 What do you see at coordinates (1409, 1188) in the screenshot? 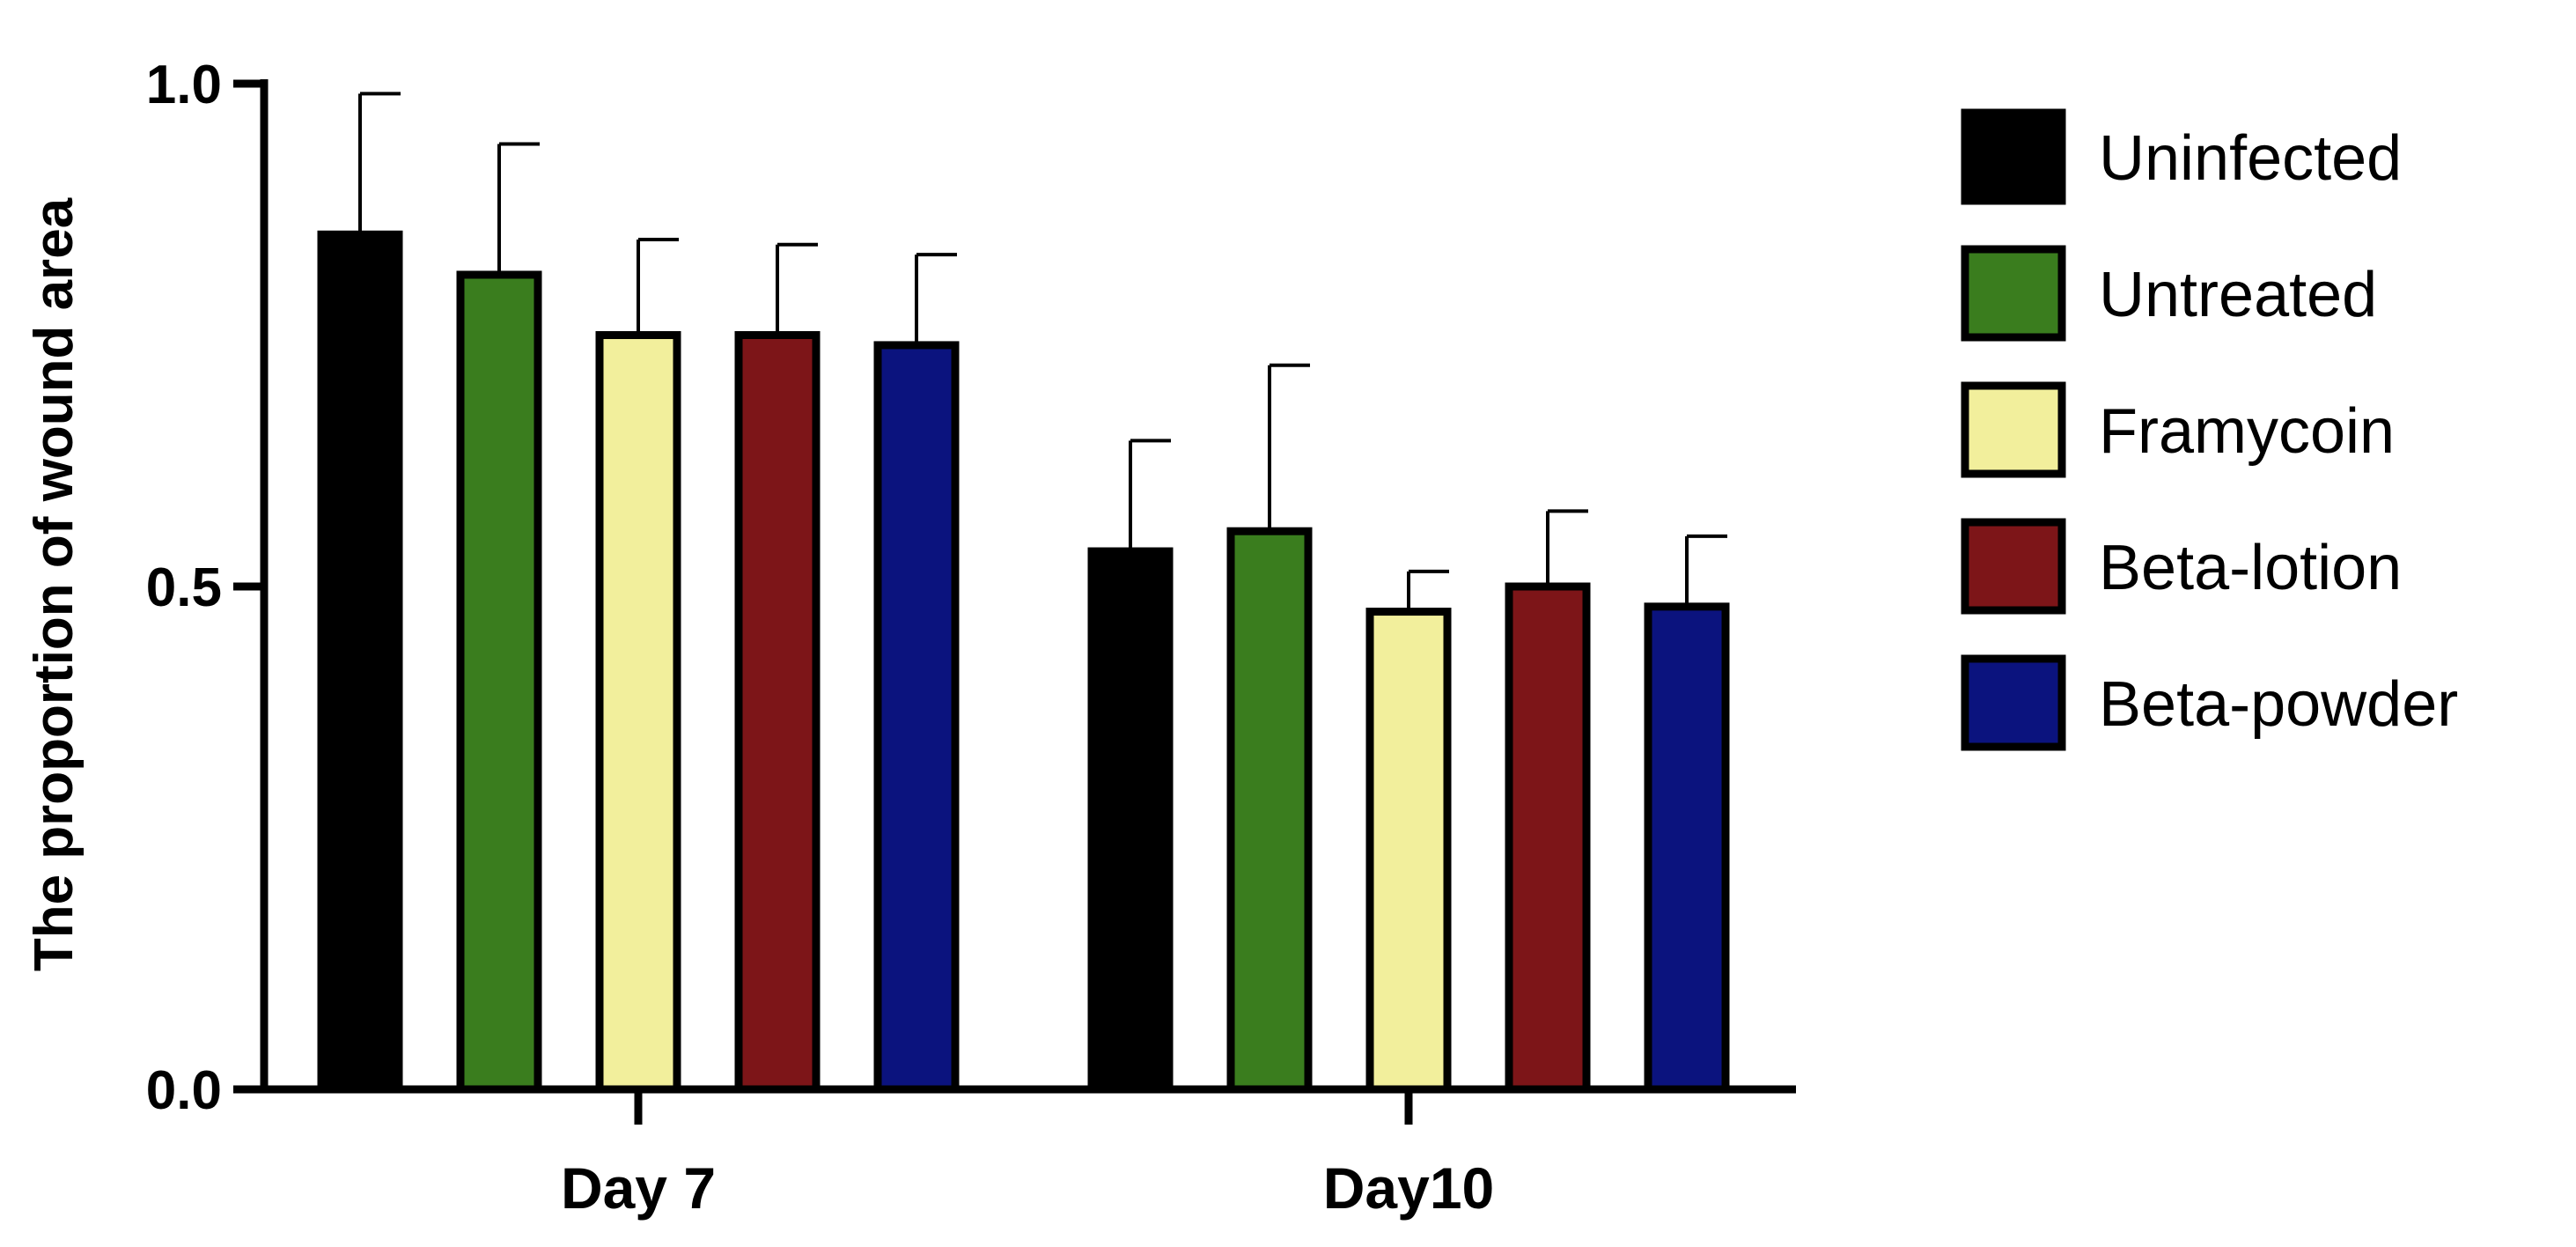
I see `x-category-label: Day10` at bounding box center [1409, 1188].